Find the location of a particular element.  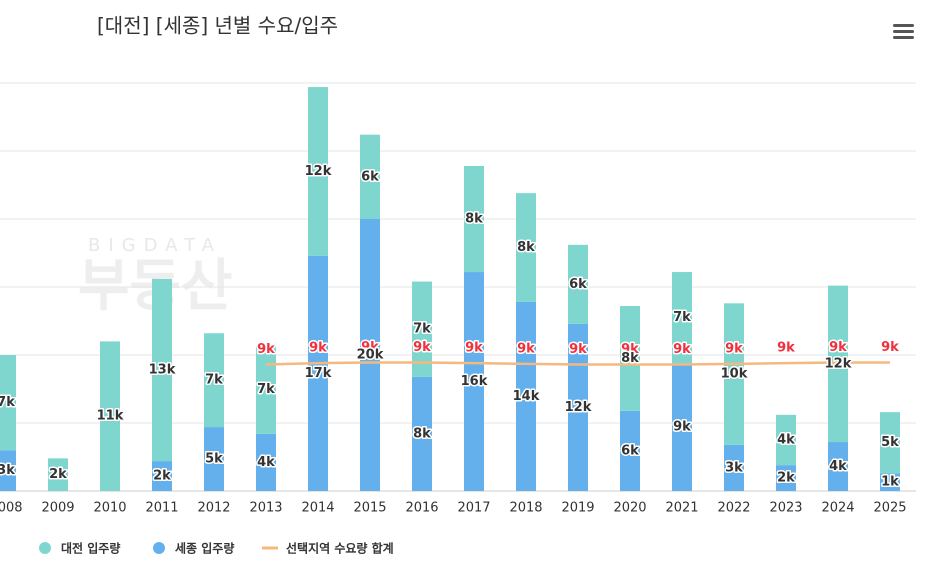

bar-value-label: 6k is located at coordinates (578, 284).